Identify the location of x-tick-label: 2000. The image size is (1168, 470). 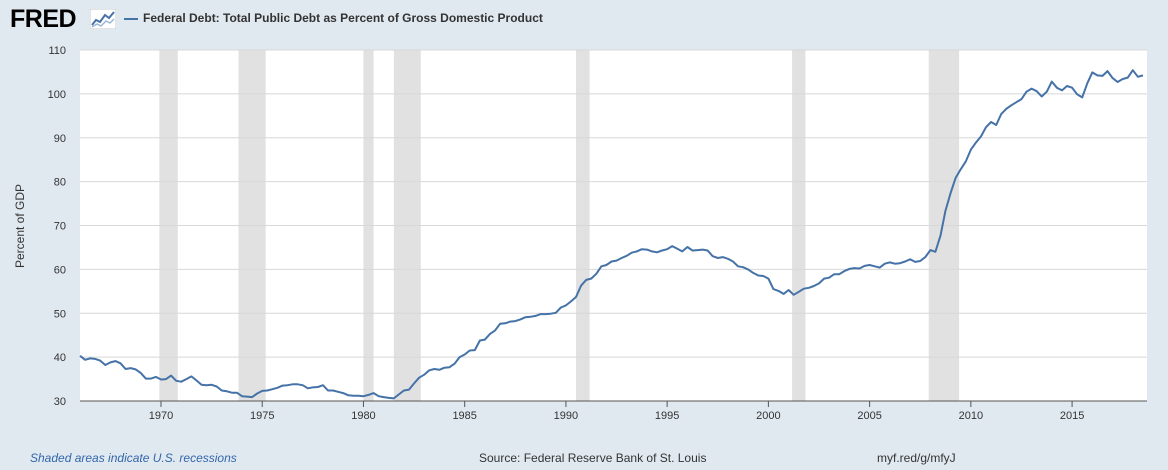
(768, 416).